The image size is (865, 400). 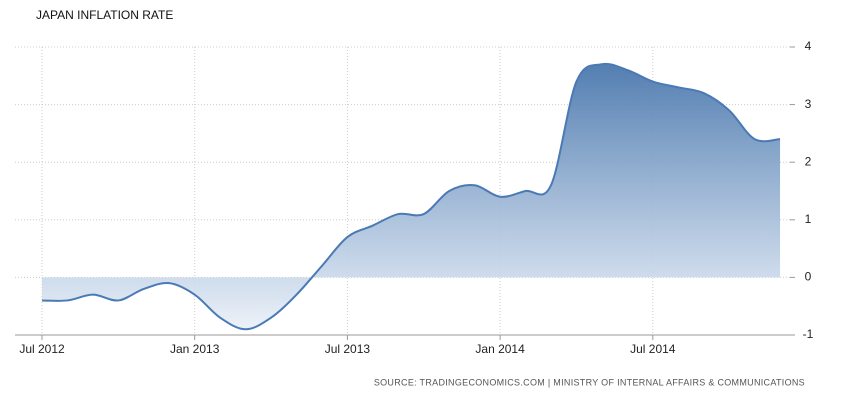 I want to click on y-tick-label: 0, so click(x=808, y=277).